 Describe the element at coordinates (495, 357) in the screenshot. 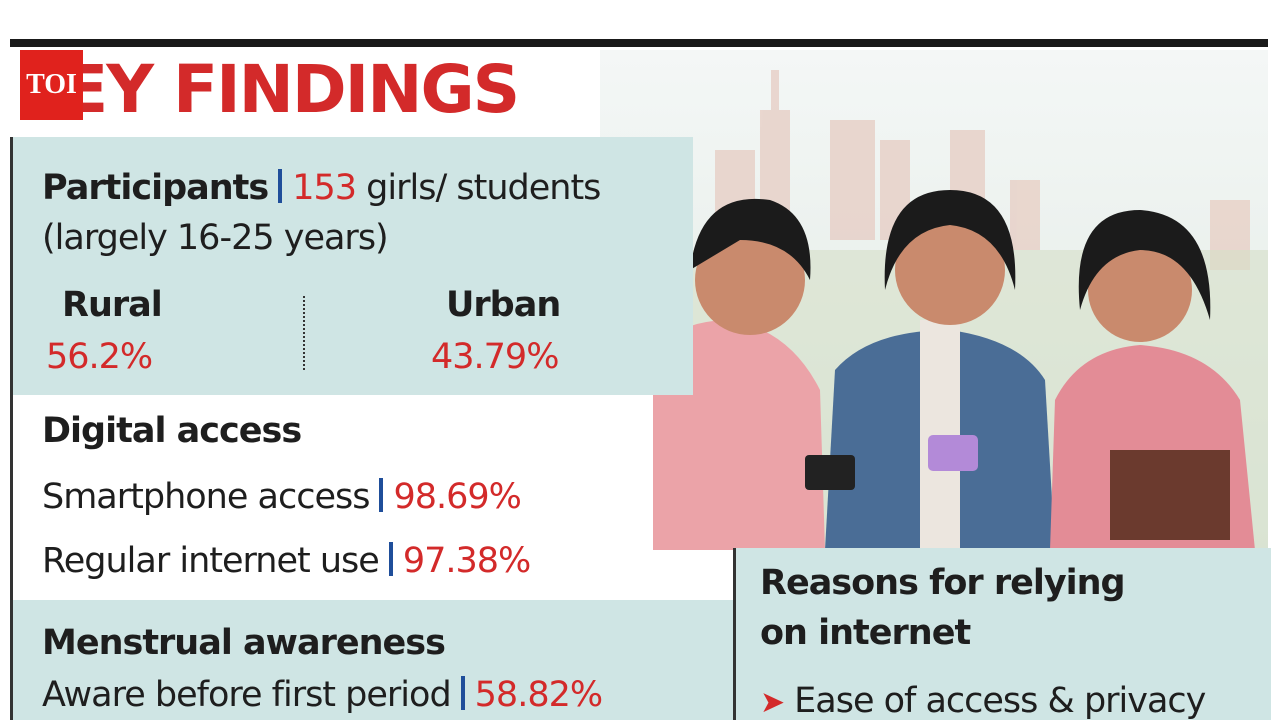

I see `urban-value: 43.79%` at that location.